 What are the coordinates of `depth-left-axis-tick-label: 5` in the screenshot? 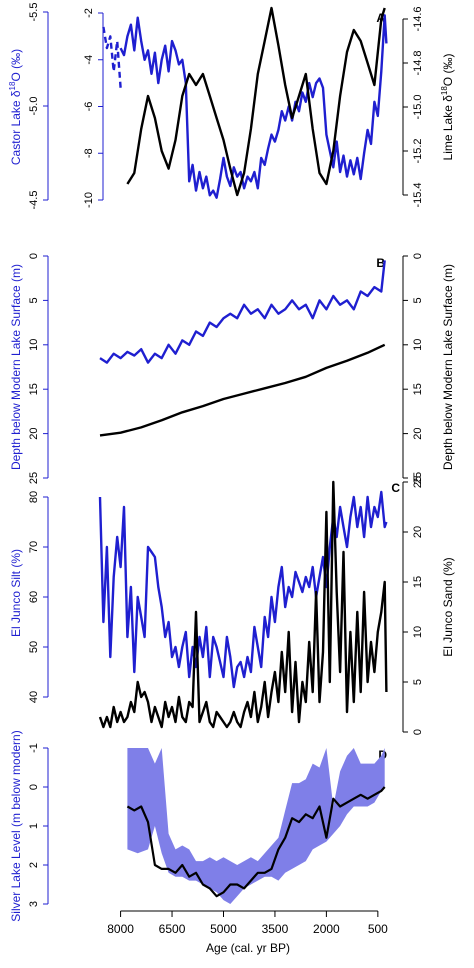 It's located at (34, 300).